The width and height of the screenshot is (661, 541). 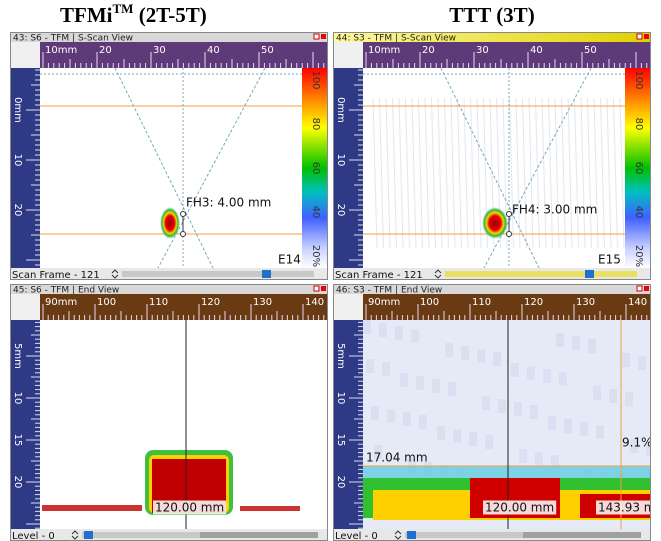 I want to click on window-button, so click(x=316, y=288).